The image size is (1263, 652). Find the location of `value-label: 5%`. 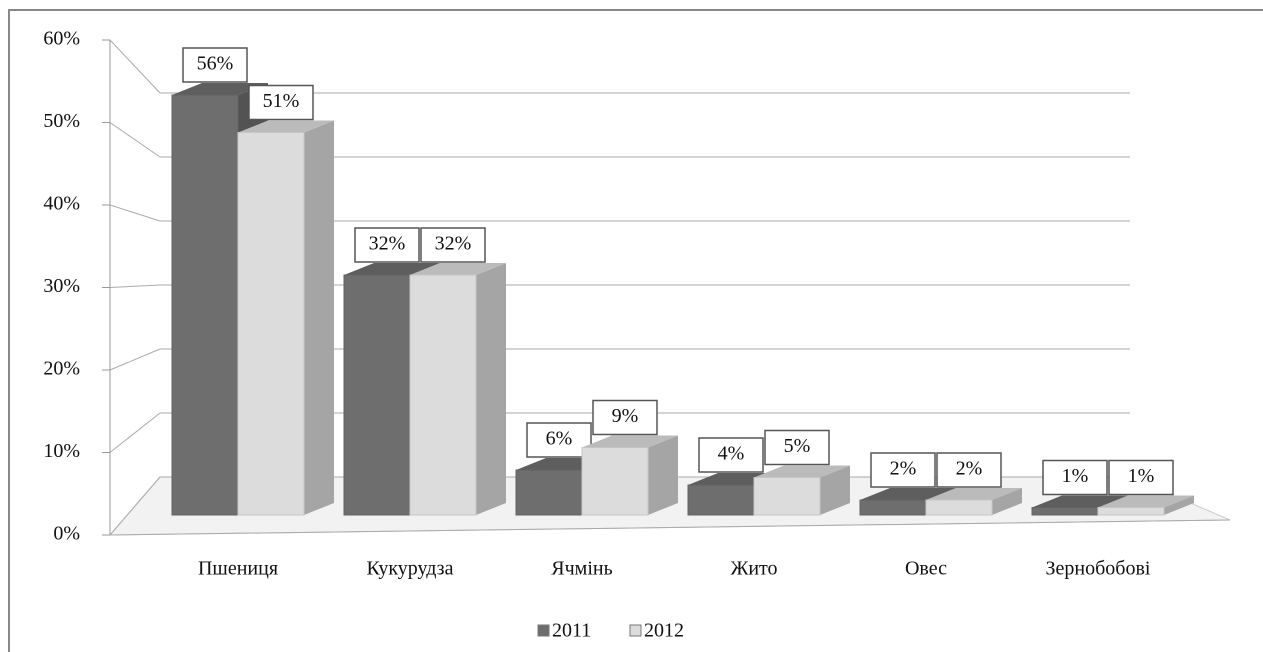

value-label: 5% is located at coordinates (797, 446).